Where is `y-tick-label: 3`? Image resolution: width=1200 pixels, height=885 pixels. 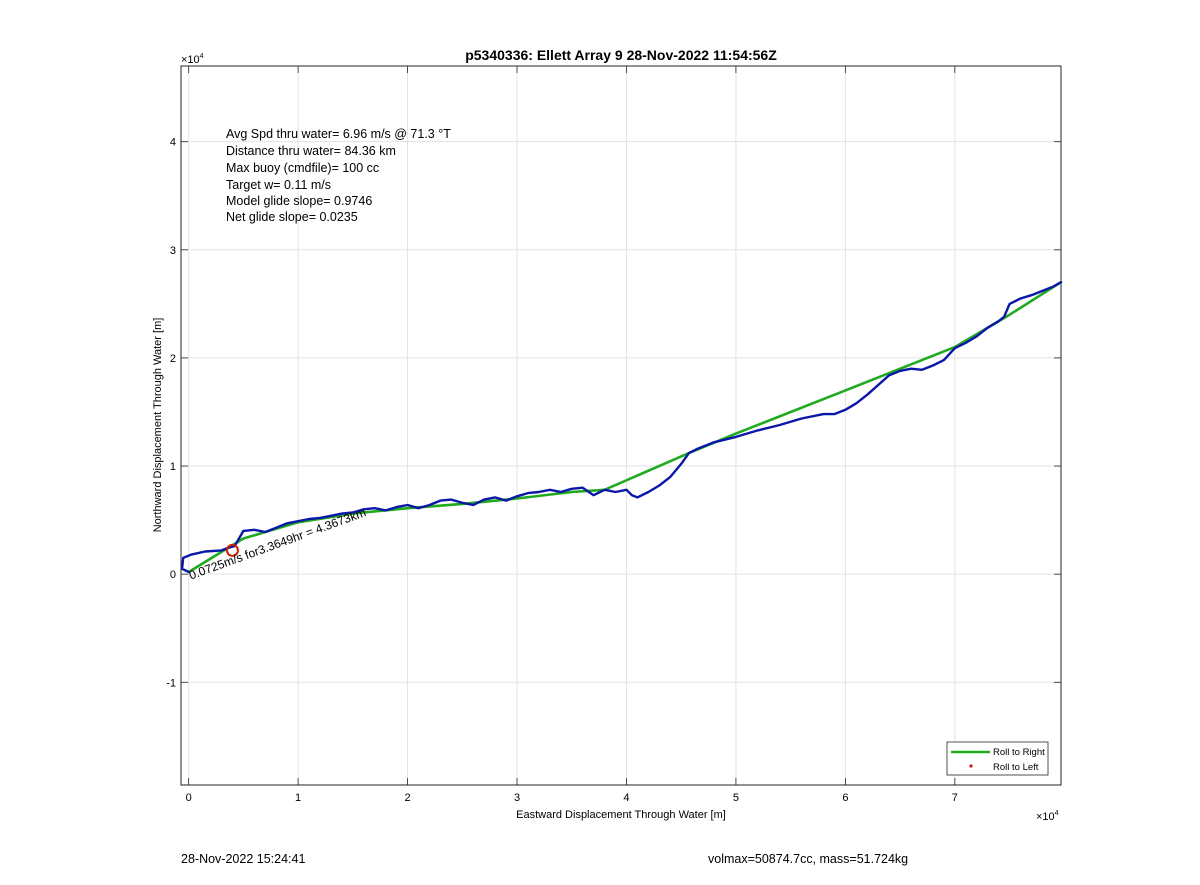 y-tick-label: 3 is located at coordinates (173, 251).